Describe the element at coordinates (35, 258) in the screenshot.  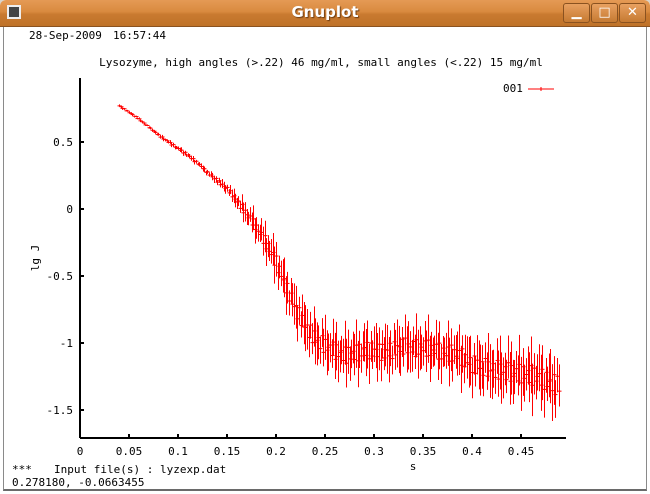
I see `y-axis-label: lg J` at that location.